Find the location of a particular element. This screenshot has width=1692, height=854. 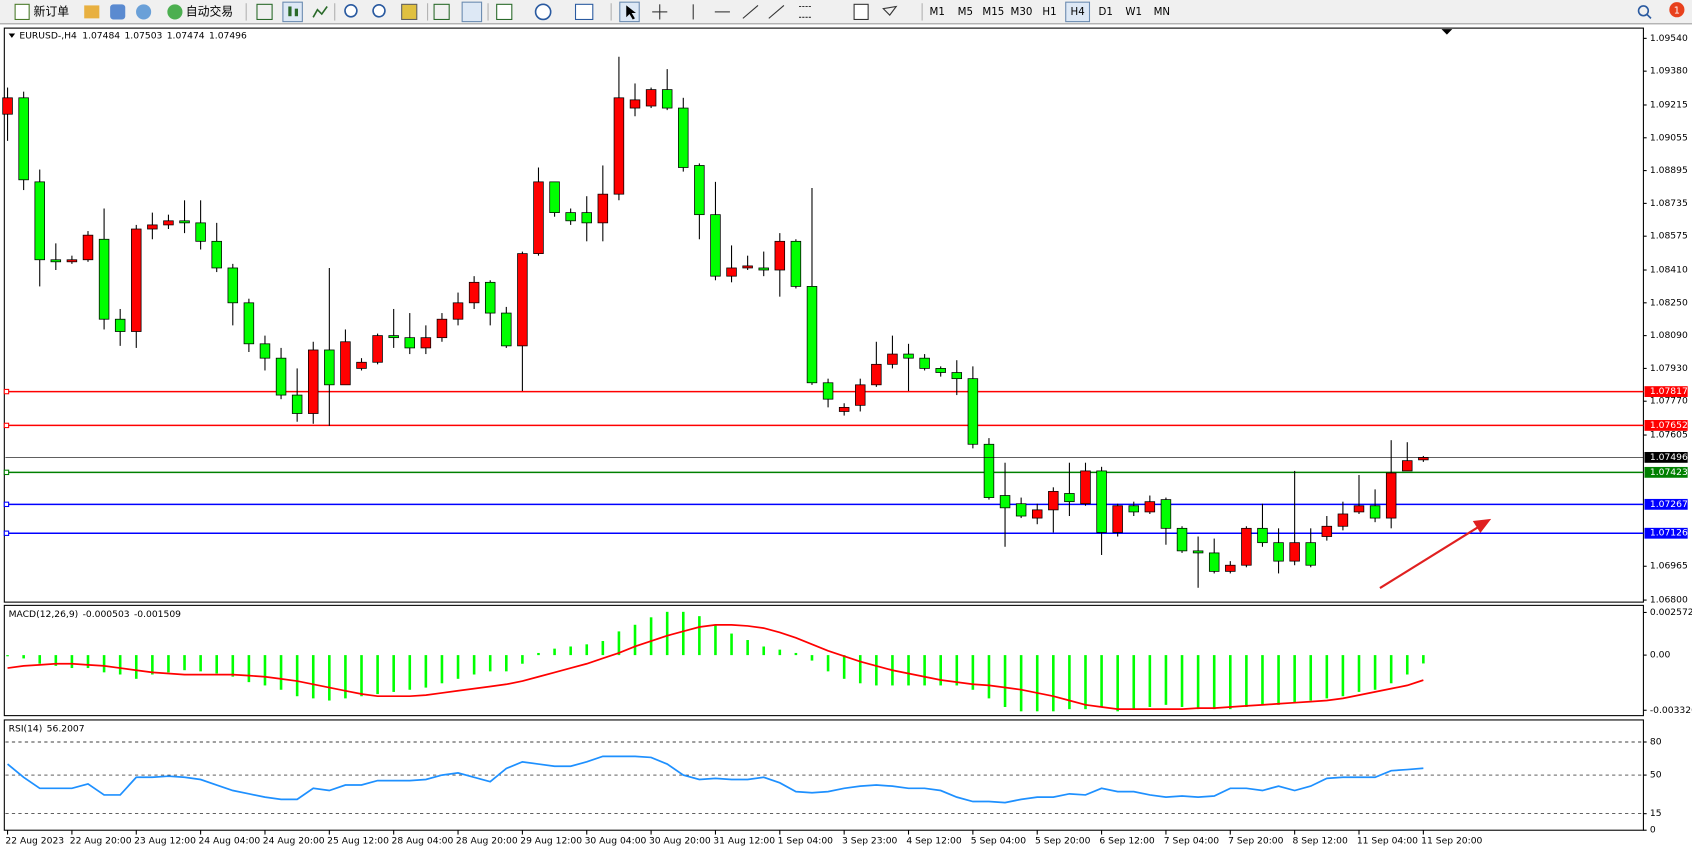

macd-window is located at coordinates (823, 660).